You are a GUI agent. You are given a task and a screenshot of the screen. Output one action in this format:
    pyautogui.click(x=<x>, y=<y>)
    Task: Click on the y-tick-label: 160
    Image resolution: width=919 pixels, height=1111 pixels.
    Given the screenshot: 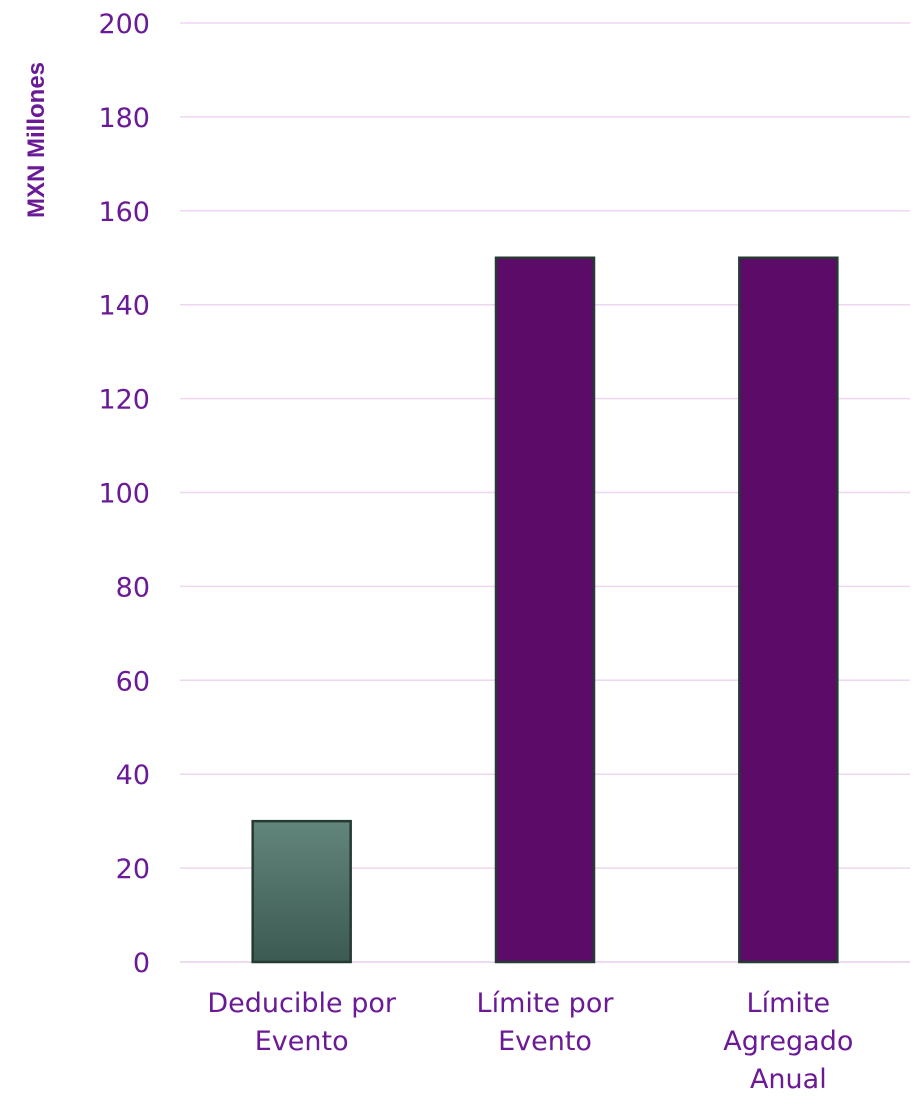 What is the action you would take?
    pyautogui.click(x=124, y=212)
    